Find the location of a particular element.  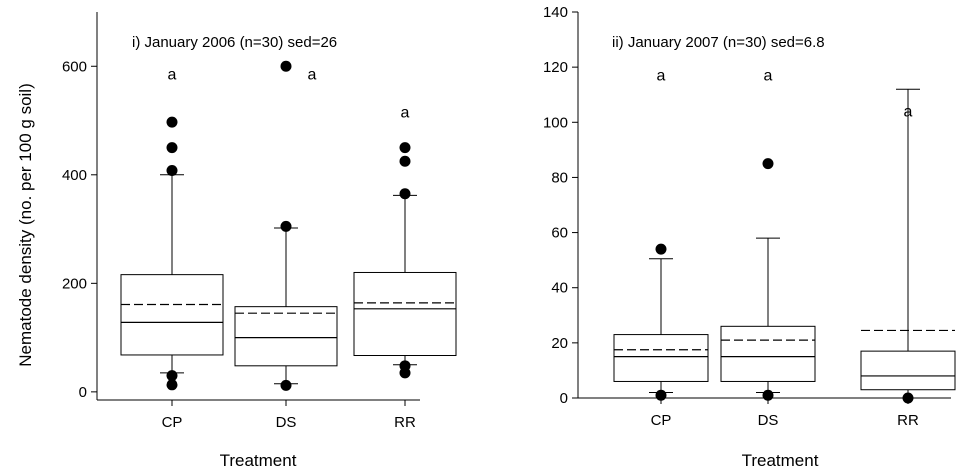

y-tick-label: 600 is located at coordinates (74, 66).